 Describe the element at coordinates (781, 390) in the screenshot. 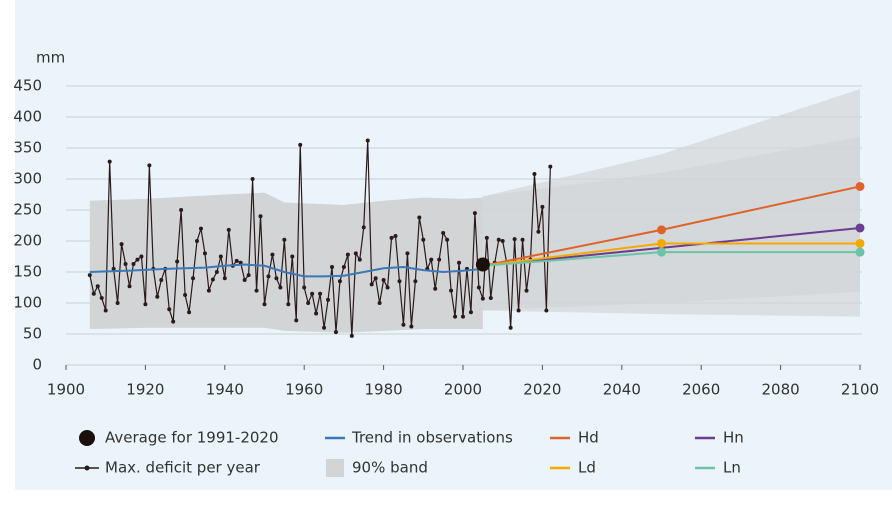

I see `x-tick-label: 2080` at that location.